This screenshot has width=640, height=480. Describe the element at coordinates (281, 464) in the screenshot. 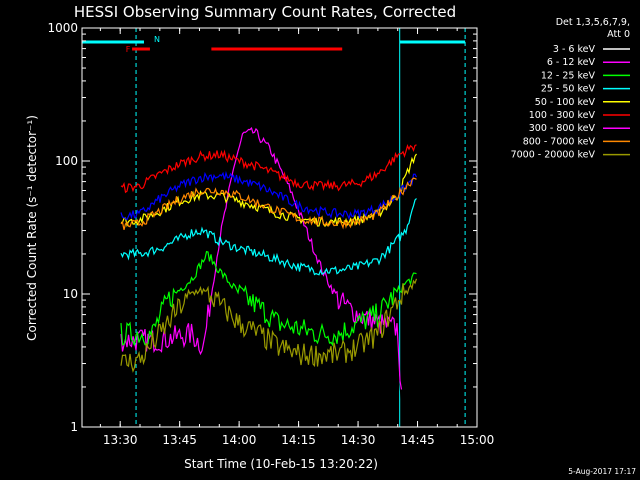

I see `x-axis-label: Start Time (10-Feb-15 13:20:22)` at that location.